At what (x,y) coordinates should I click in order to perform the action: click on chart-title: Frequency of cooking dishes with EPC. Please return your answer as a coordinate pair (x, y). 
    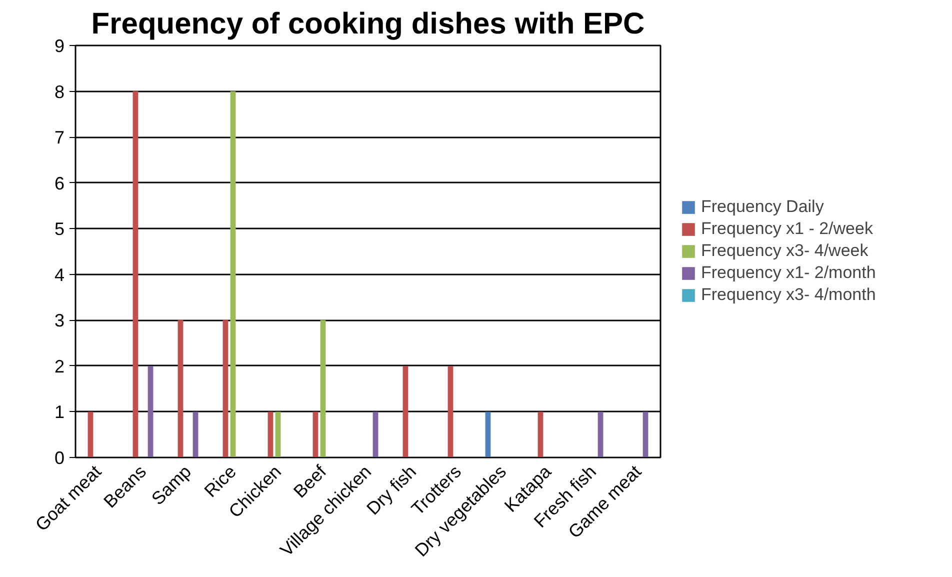
    Looking at the image, I should click on (368, 24).